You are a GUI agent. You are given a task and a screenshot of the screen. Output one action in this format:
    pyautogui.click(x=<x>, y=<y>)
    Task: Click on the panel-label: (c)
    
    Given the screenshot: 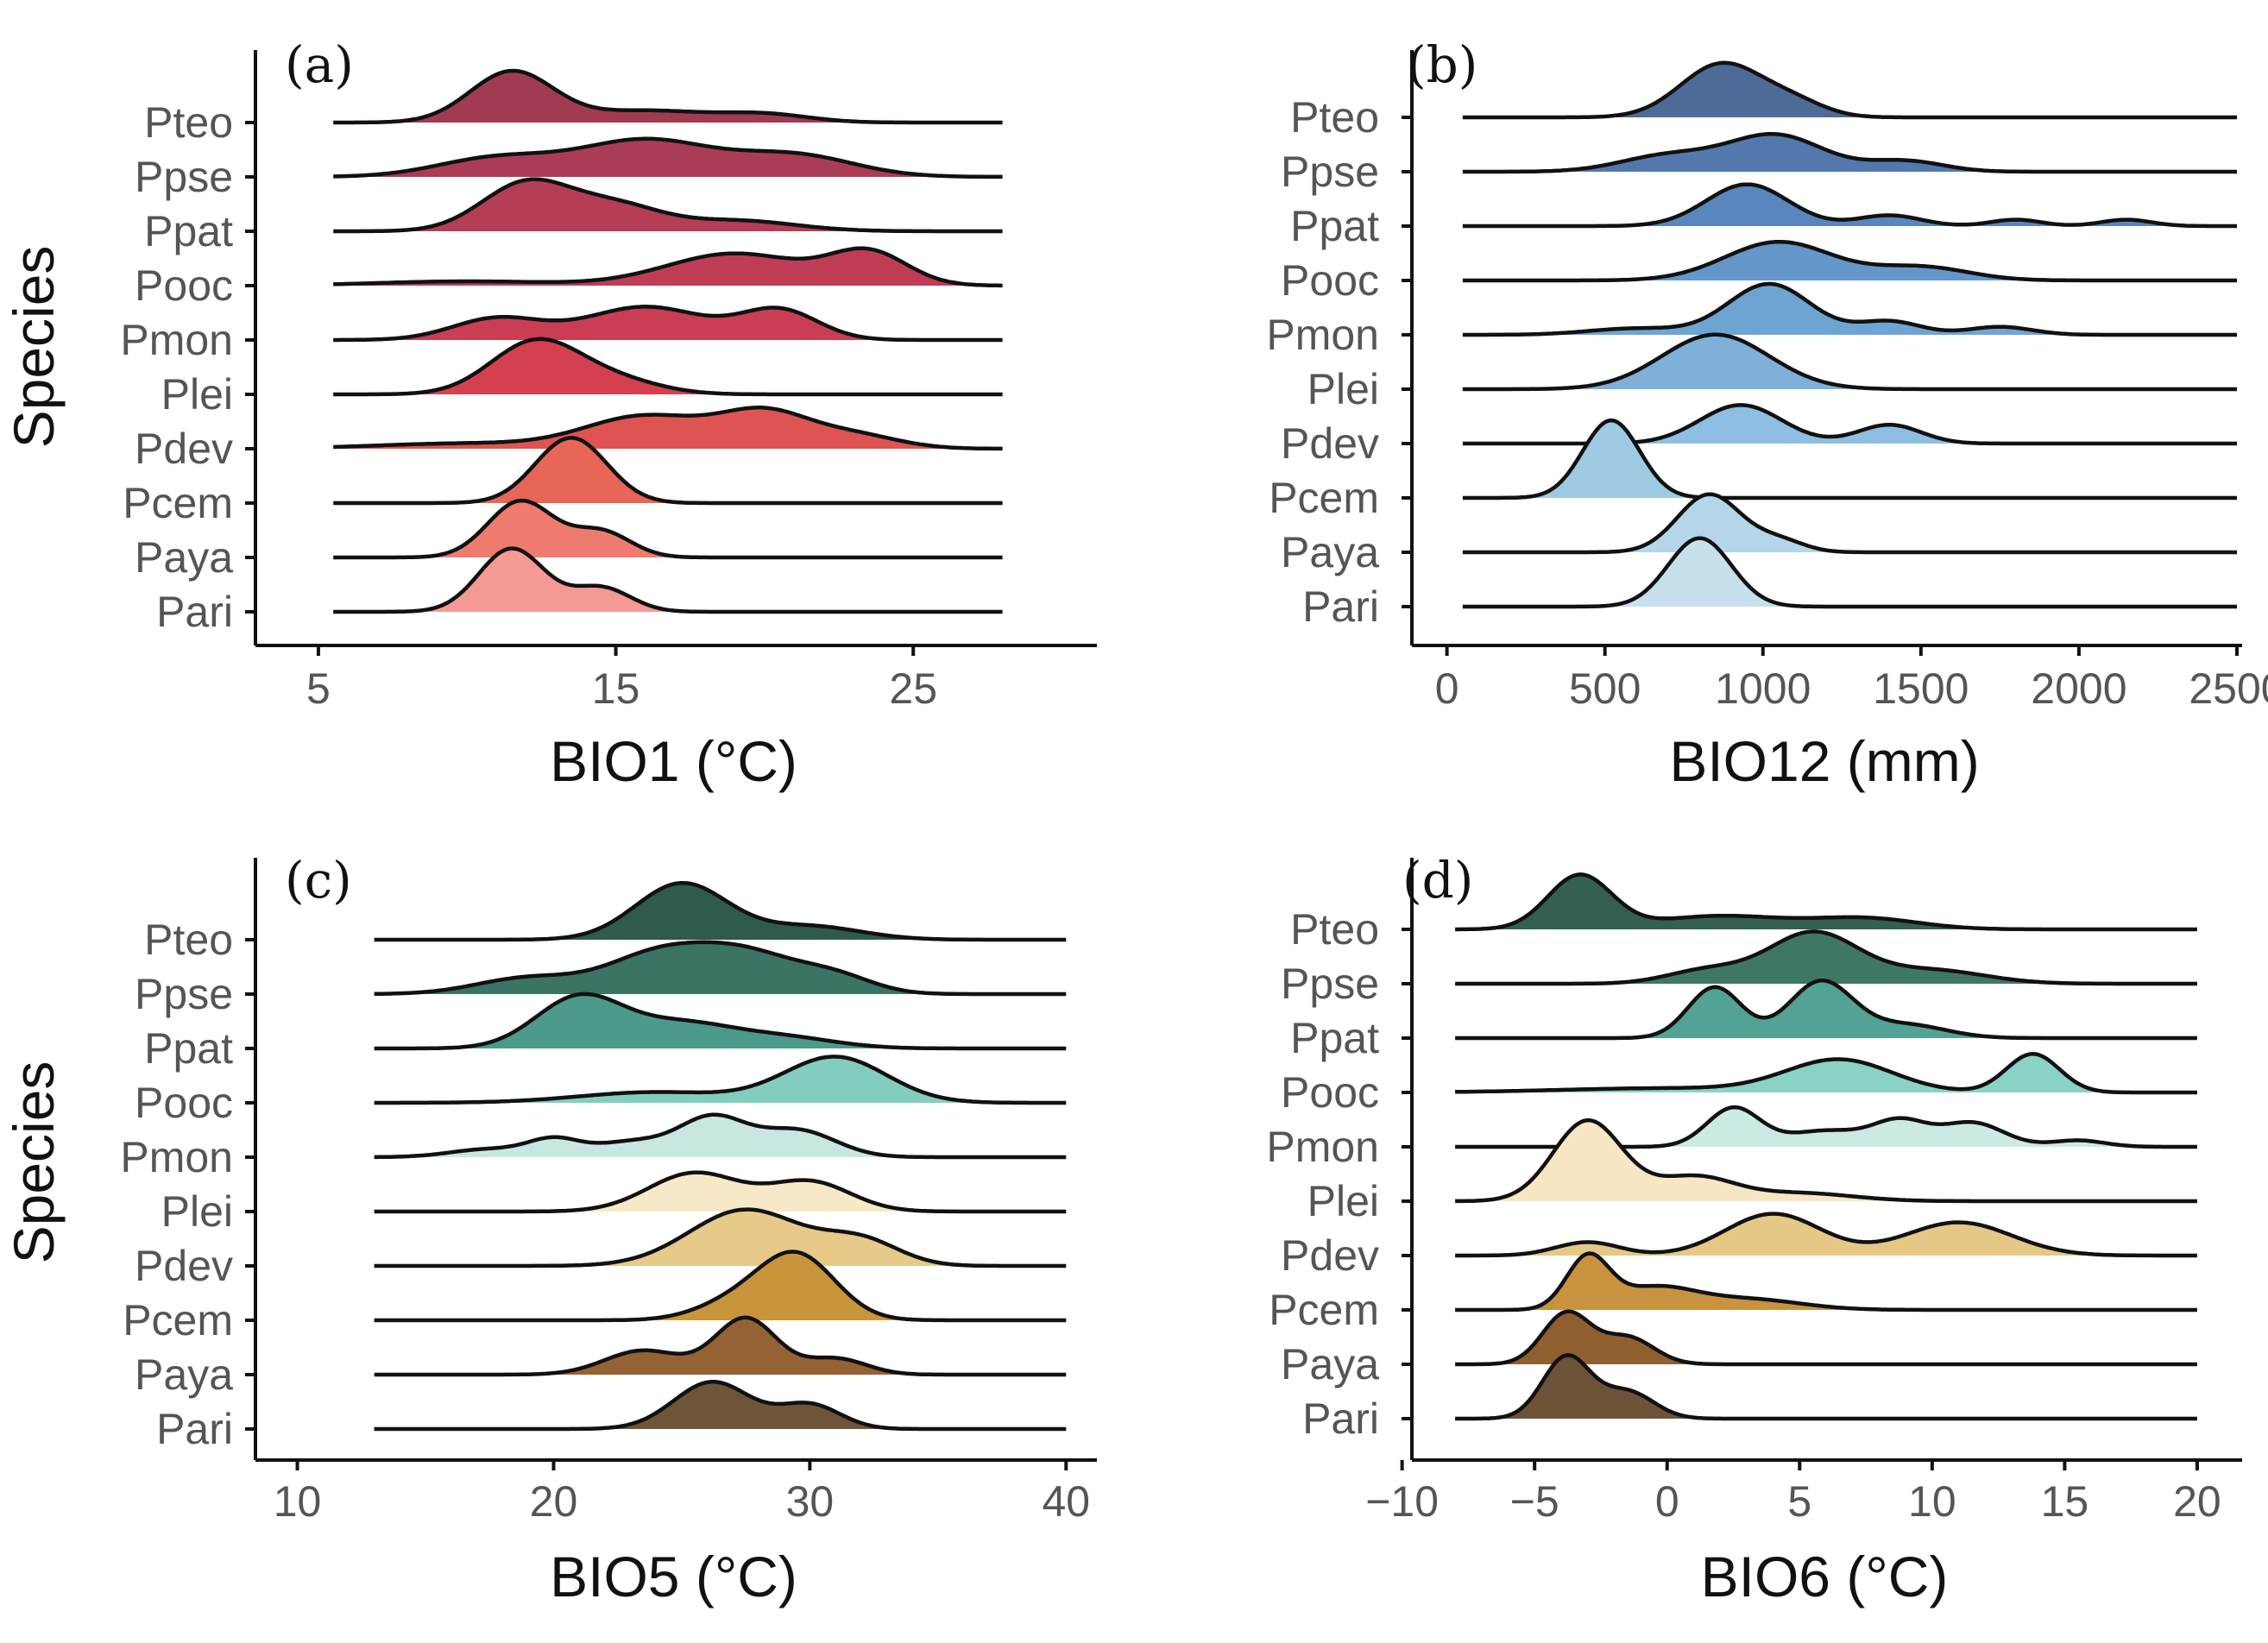 What is the action you would take?
    pyautogui.click(x=319, y=880)
    